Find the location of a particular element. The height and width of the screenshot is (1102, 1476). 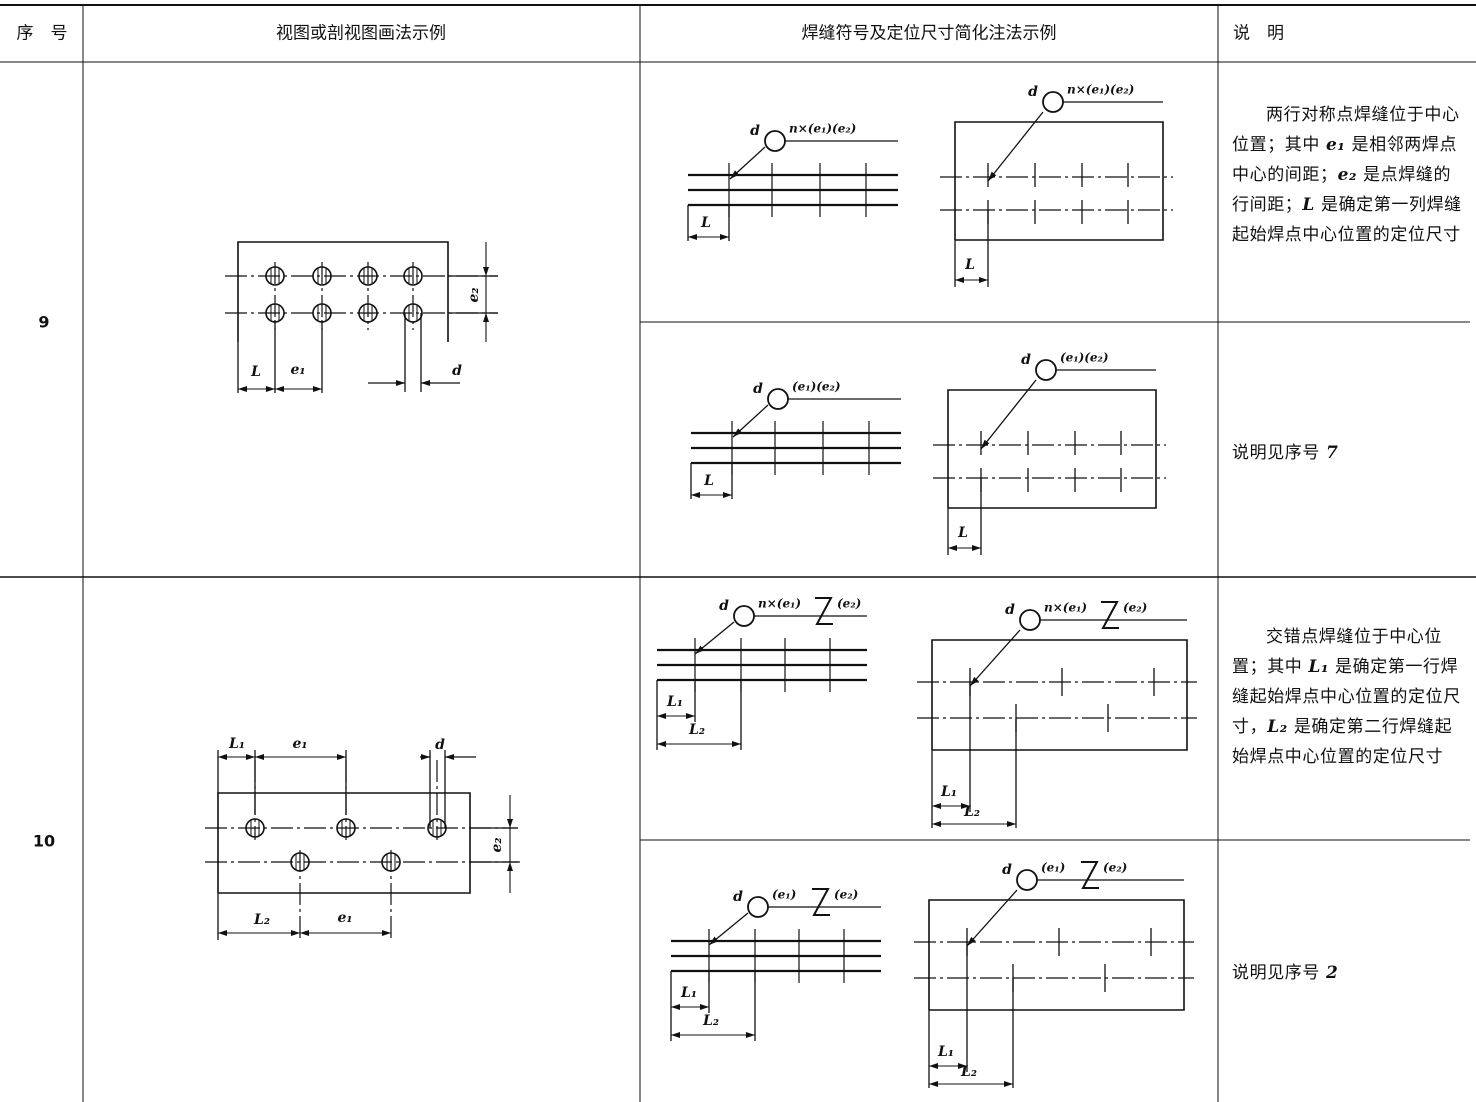

variable: e₁ is located at coordinates (1336, 145).